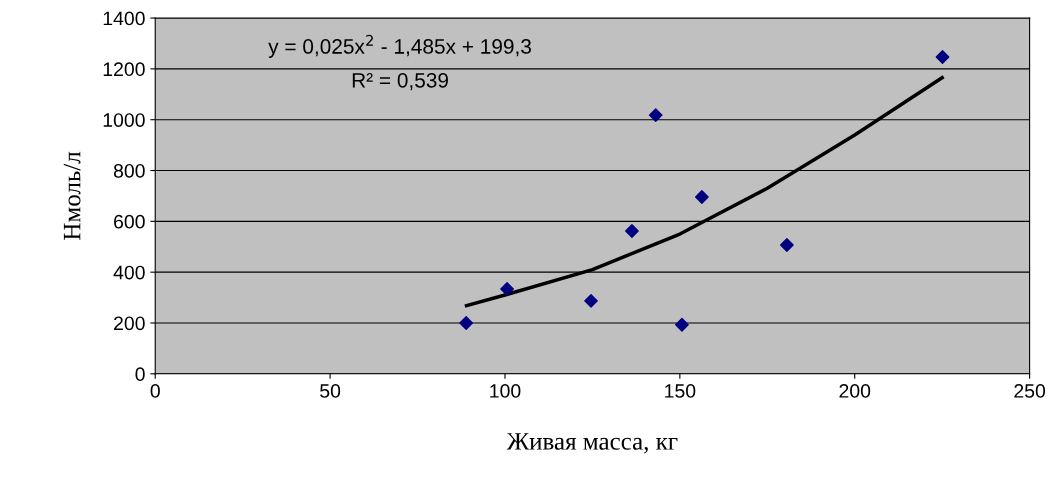 The image size is (1056, 488). I want to click on x-tick-label: 0, so click(155, 391).